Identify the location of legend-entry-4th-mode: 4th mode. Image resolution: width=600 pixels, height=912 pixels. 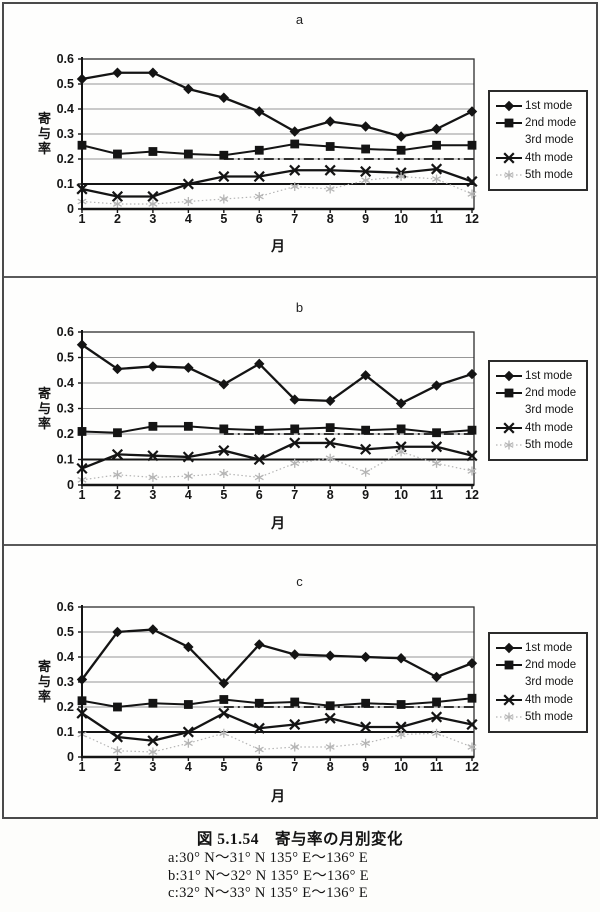
(538, 427).